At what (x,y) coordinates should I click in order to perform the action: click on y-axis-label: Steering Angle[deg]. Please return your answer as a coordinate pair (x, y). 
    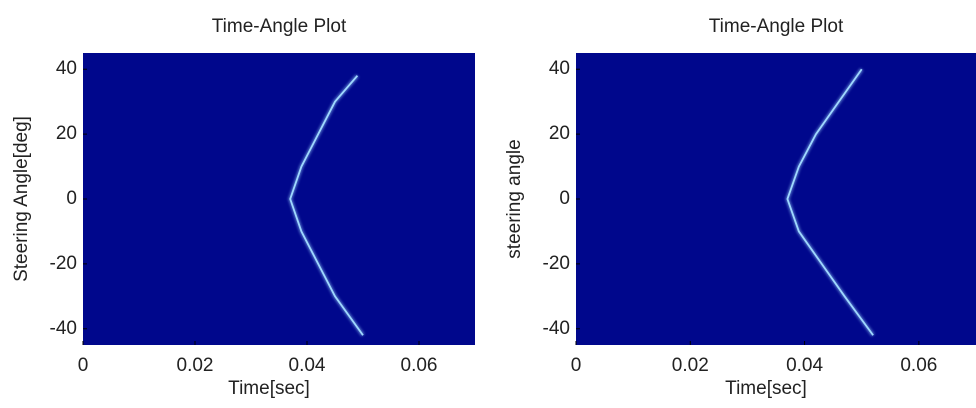
    Looking at the image, I should click on (21, 199).